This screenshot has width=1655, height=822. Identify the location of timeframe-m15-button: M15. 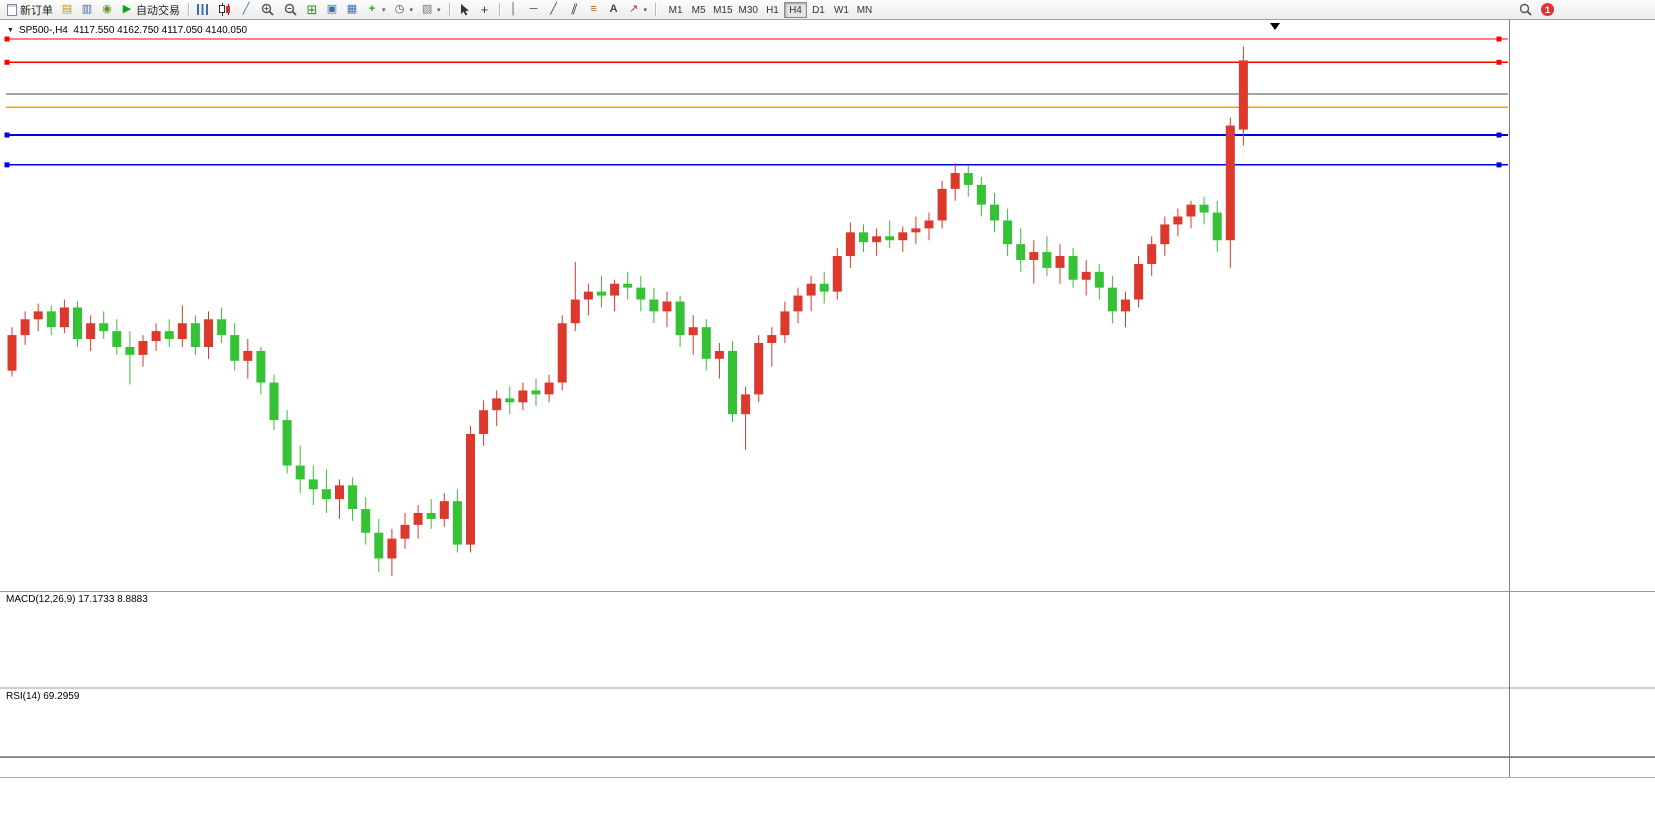
(723, 10).